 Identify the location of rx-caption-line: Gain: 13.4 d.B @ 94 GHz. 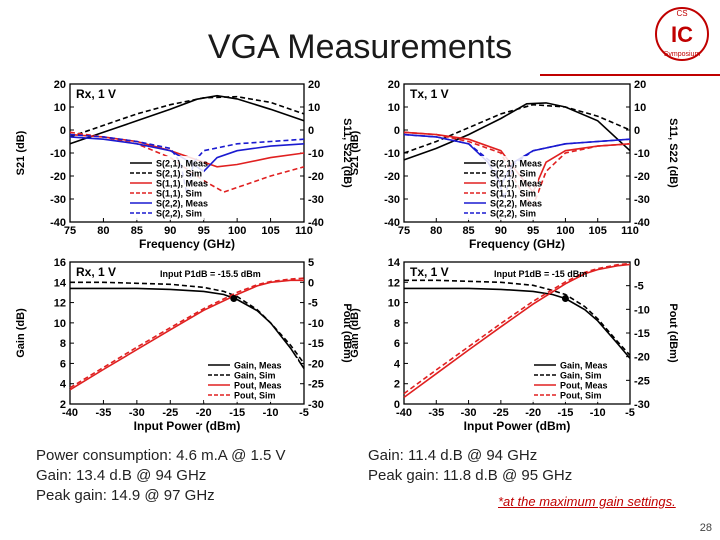
(121, 475).